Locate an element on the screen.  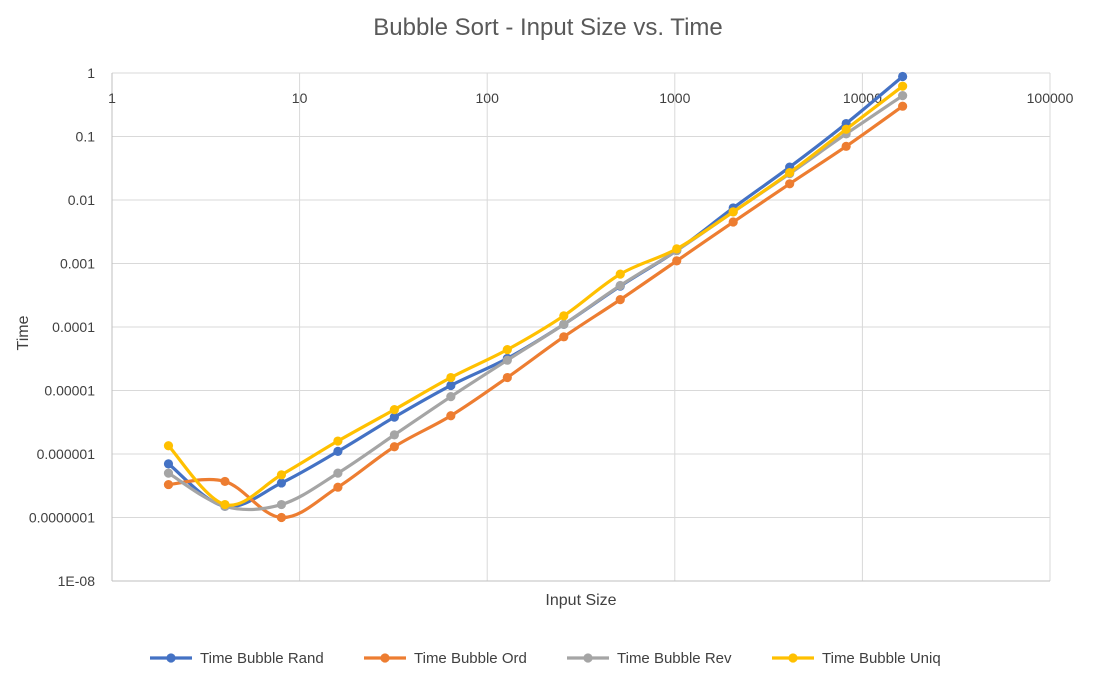
y-tick-label: 0.001 is located at coordinates (77, 264).